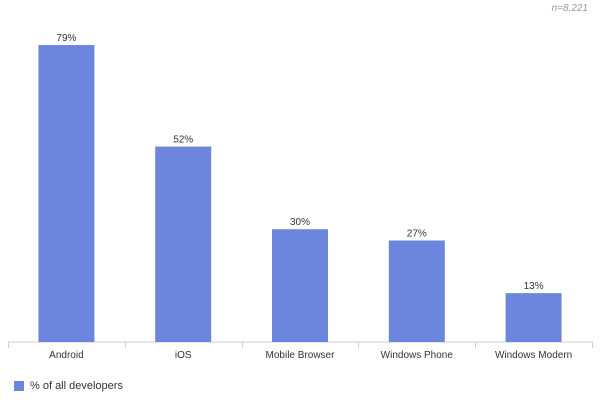 This screenshot has height=405, width=600. Describe the element at coordinates (417, 234) in the screenshot. I see `data-label: 27%` at that location.